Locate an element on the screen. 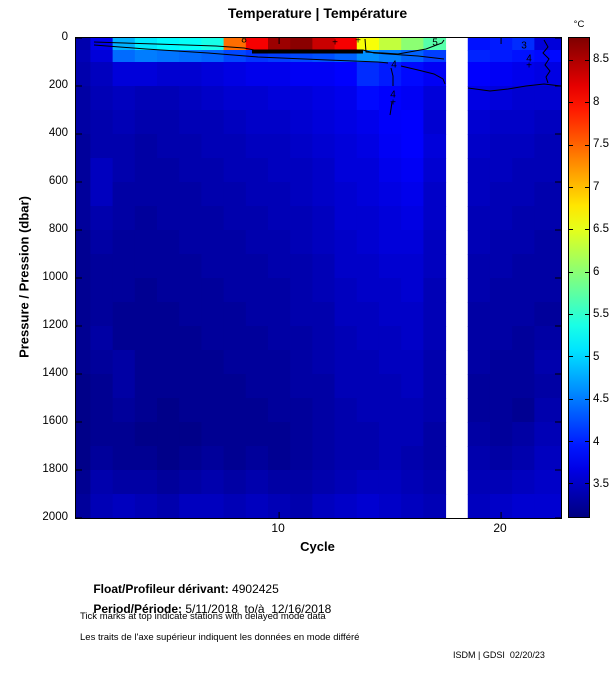 The image size is (611, 675). float-label: Float/Profileur dérivant: is located at coordinates (161, 589).